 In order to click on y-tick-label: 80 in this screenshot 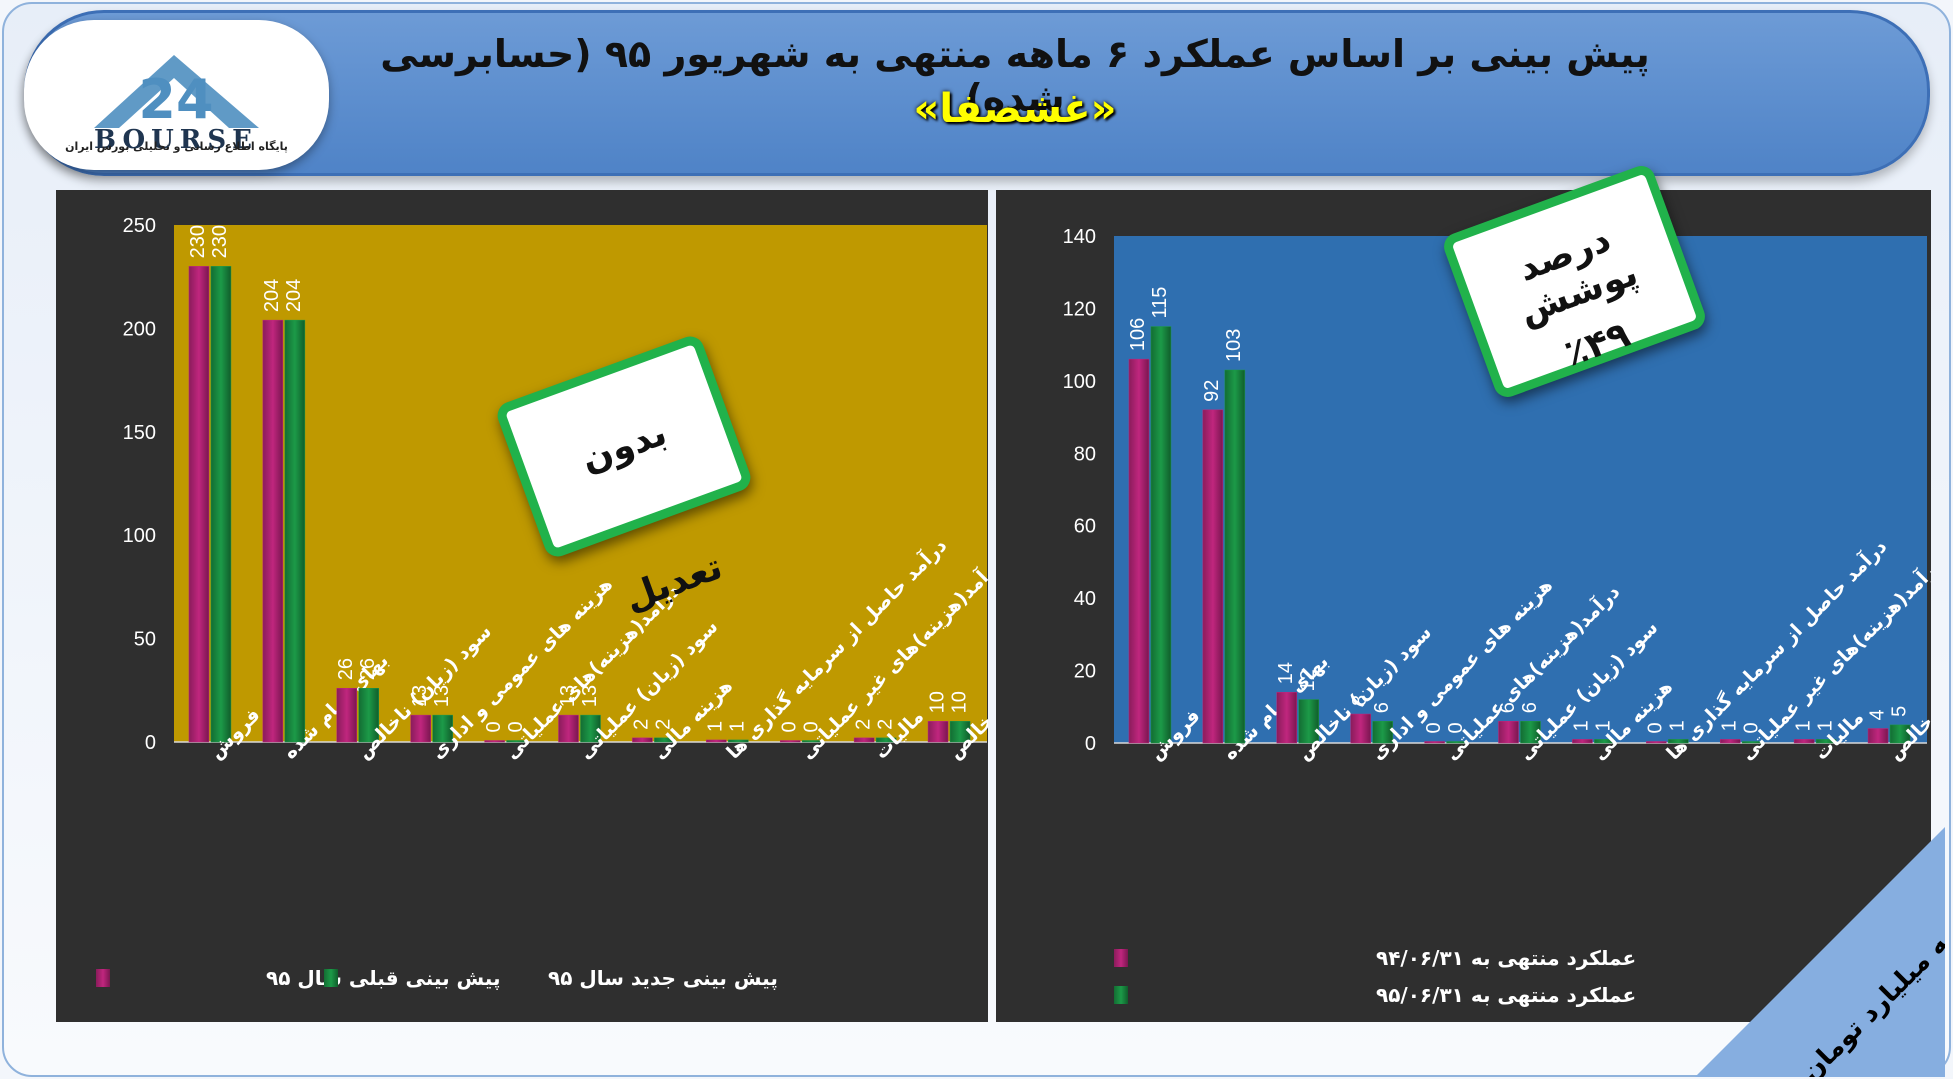, I will do `click(1085, 454)`.